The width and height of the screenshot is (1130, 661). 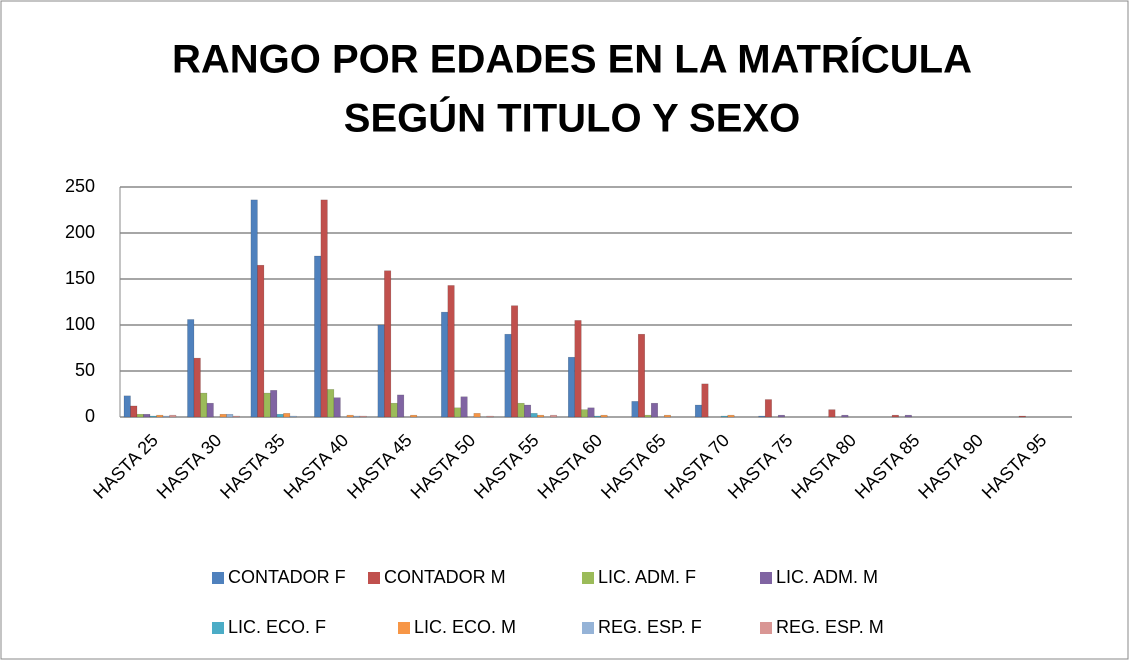 What do you see at coordinates (80, 324) in the screenshot?
I see `y-tick-label: 100` at bounding box center [80, 324].